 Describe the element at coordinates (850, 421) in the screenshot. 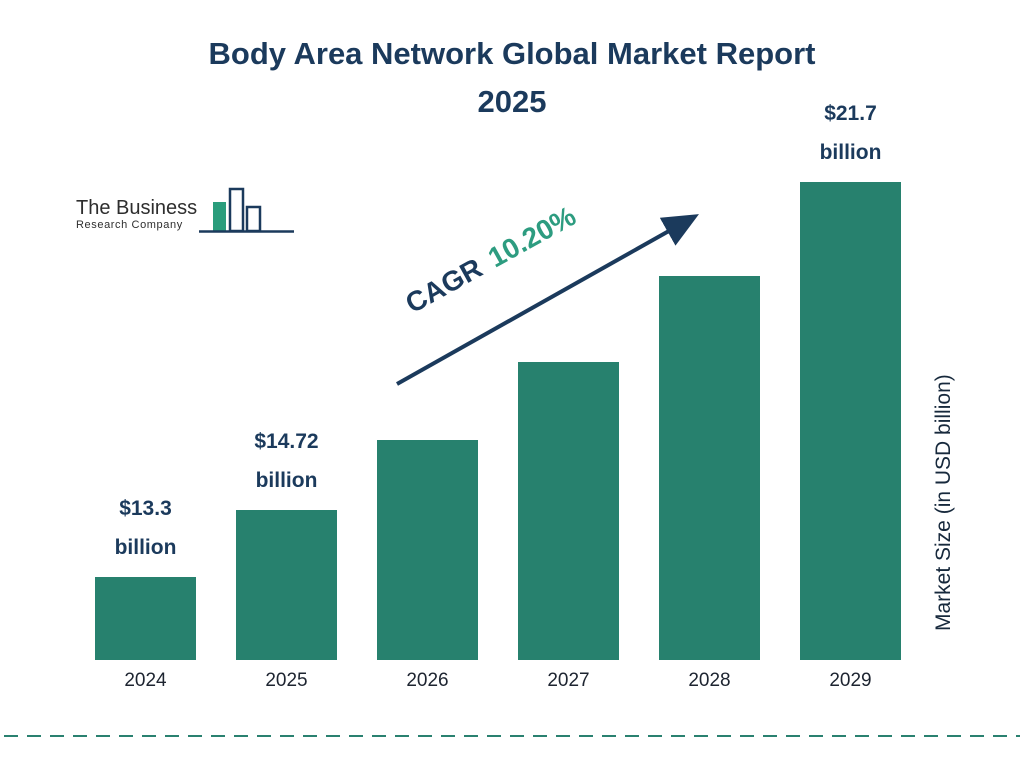

I see `bar-2029` at that location.